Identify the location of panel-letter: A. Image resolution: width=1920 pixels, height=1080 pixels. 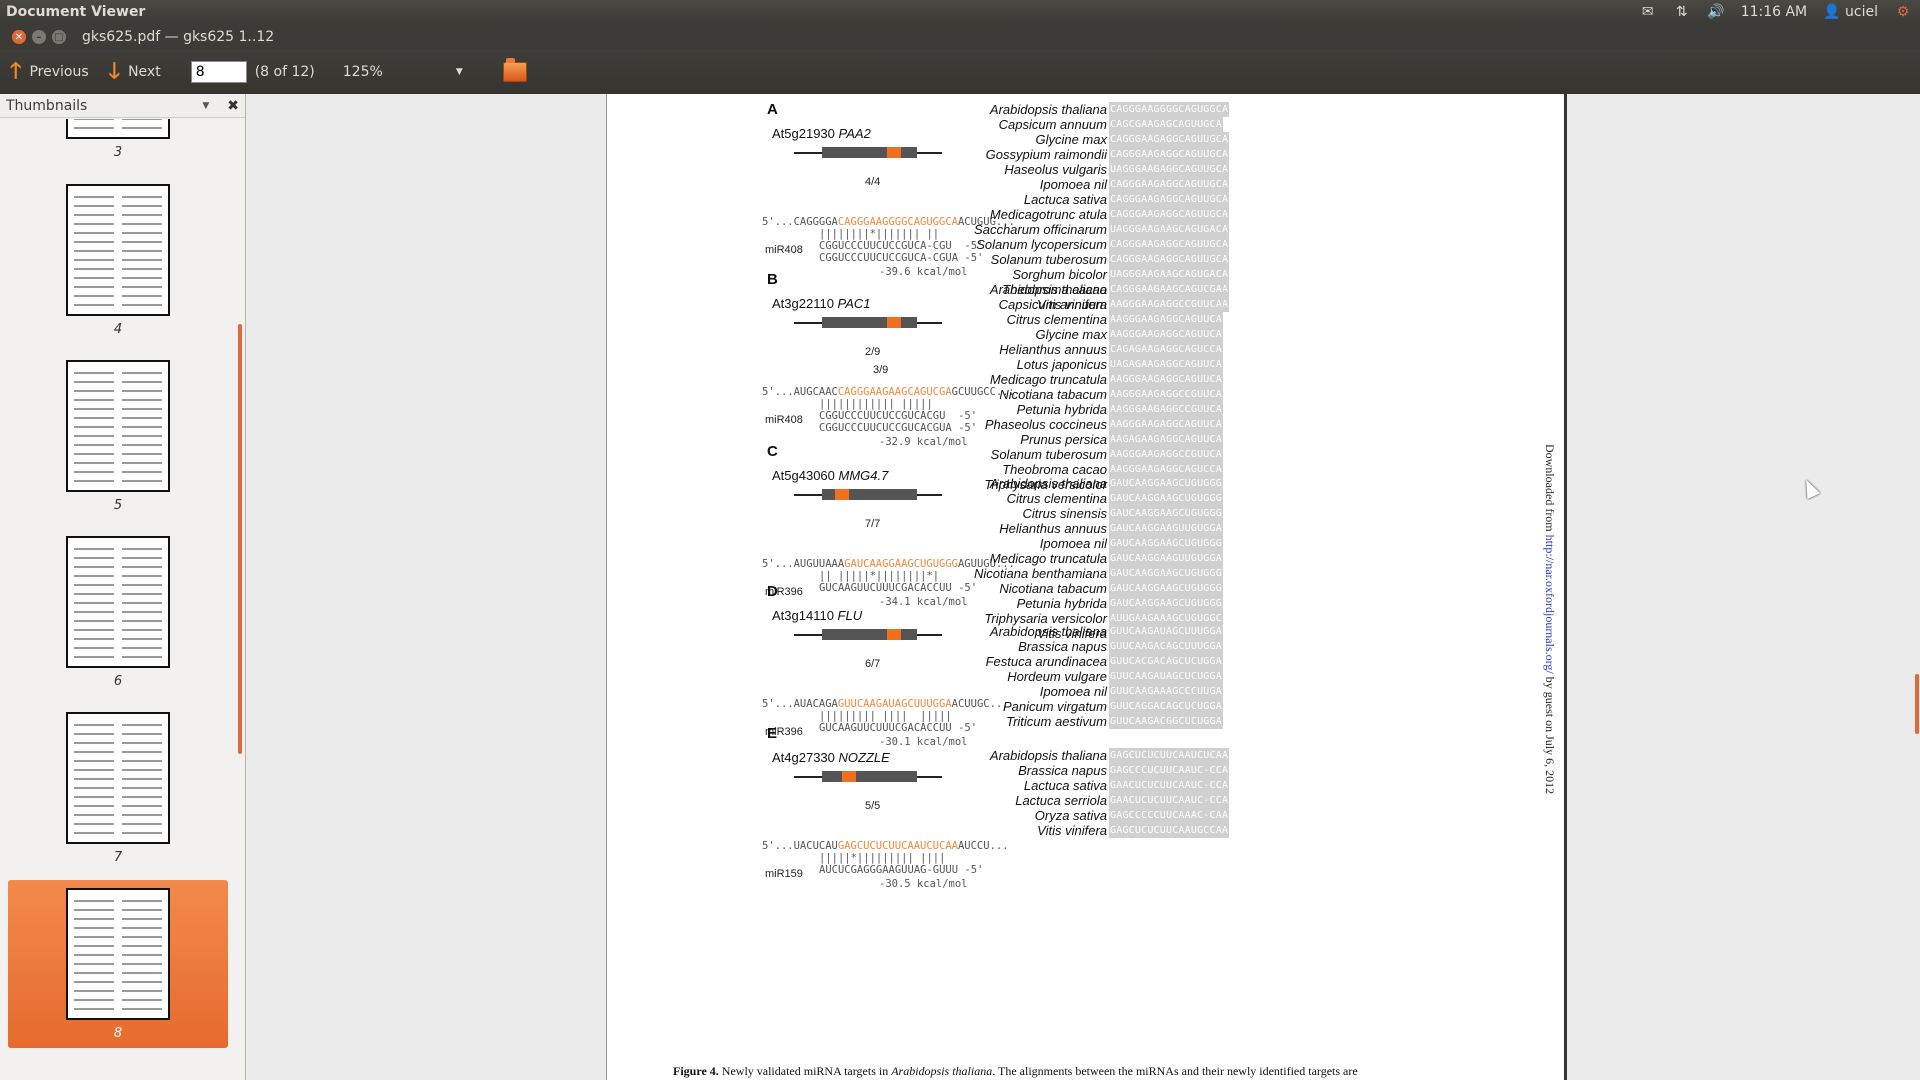
(772, 109).